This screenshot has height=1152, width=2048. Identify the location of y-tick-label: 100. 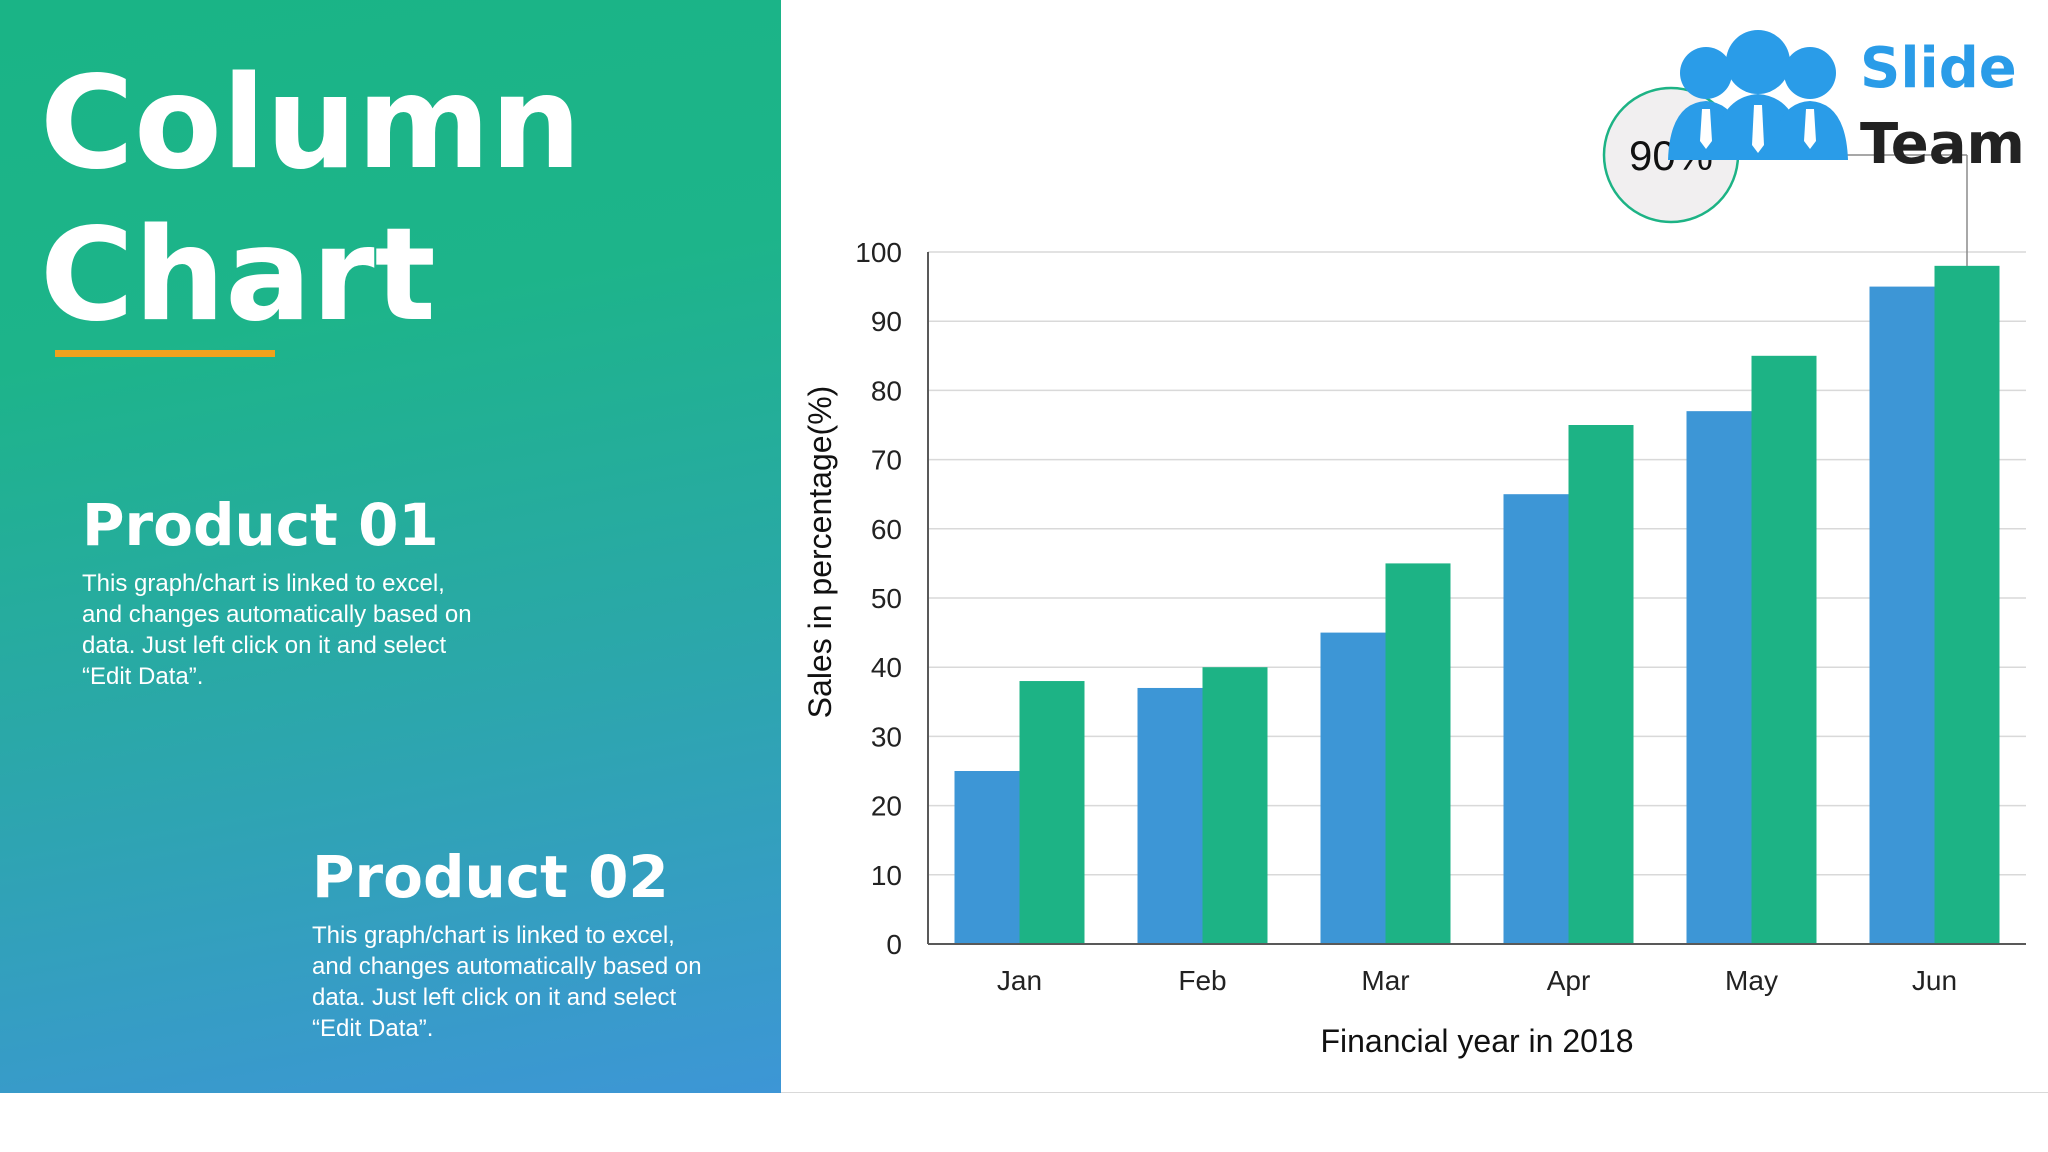
(878, 252).